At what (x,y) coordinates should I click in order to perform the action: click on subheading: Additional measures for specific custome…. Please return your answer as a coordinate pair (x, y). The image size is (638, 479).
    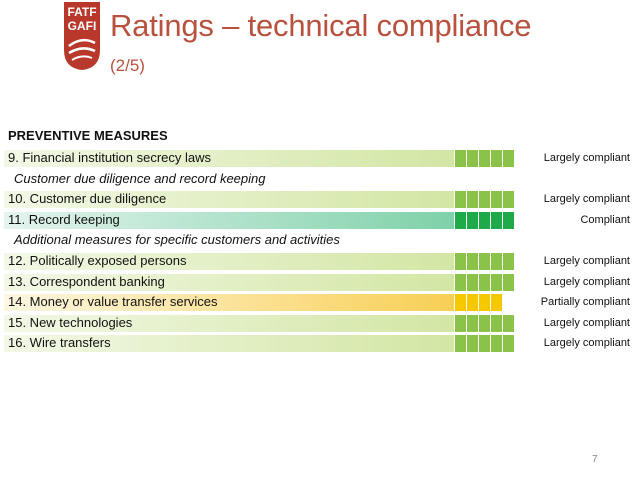
    Looking at the image, I should click on (177, 240).